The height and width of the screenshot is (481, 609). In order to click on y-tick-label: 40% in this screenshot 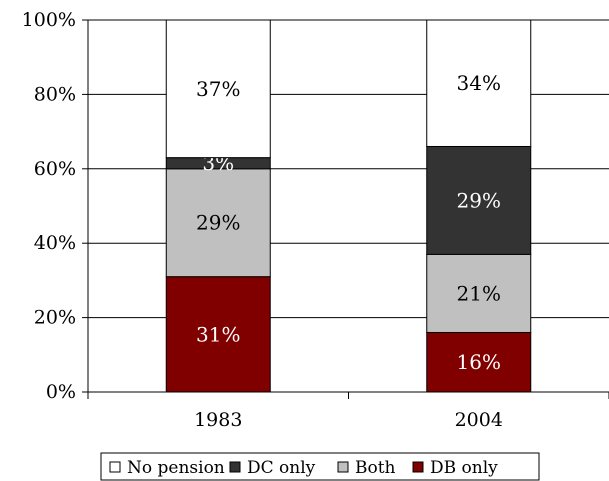, I will do `click(55, 243)`.